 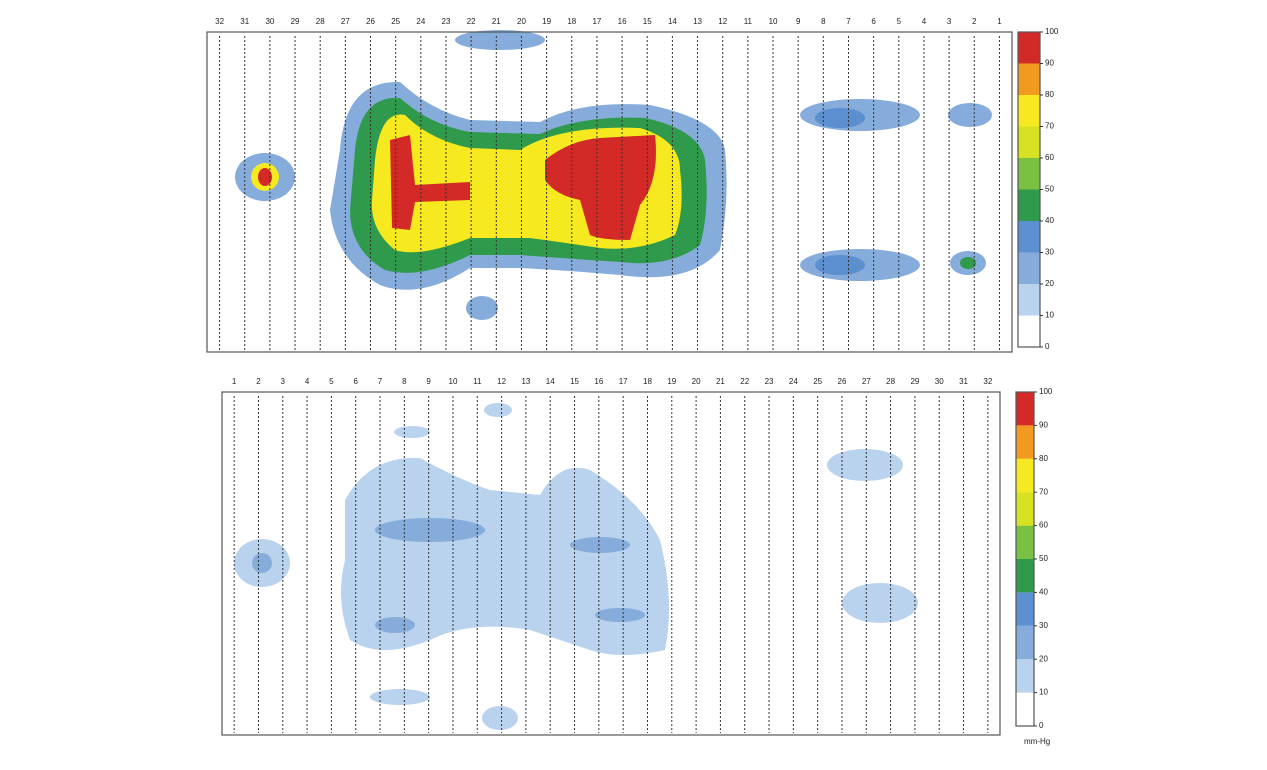 What do you see at coordinates (949, 21) in the screenshot?
I see `column-label: 3` at bounding box center [949, 21].